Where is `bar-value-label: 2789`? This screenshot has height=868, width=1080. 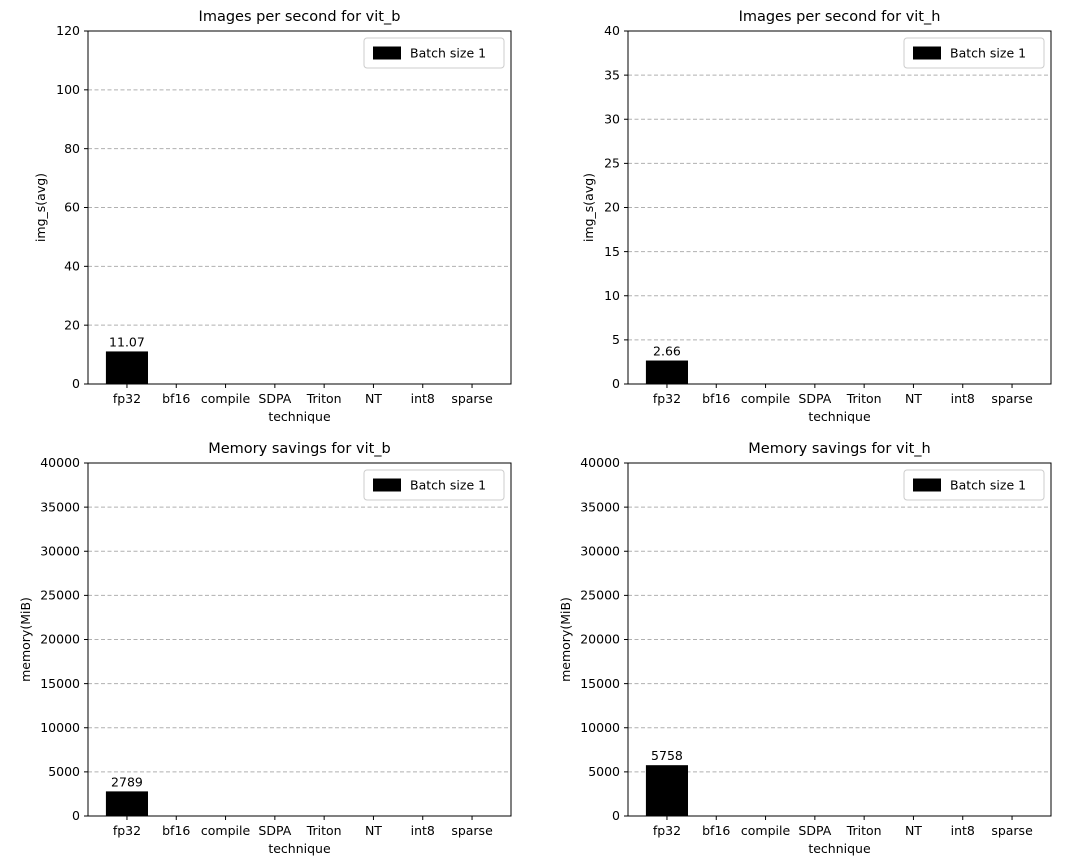 bar-value-label: 2789 is located at coordinates (127, 781).